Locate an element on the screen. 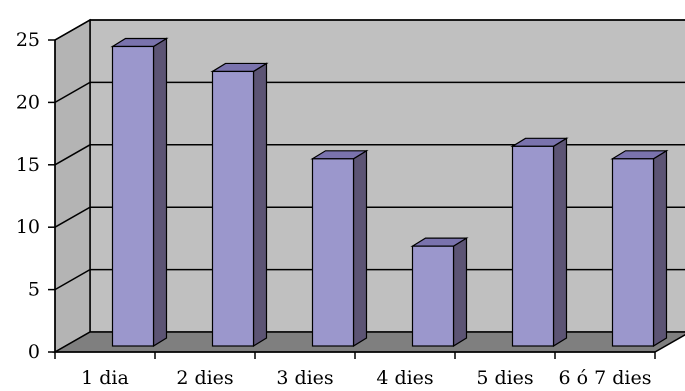  y-tick-label: 5 is located at coordinates (34, 290).